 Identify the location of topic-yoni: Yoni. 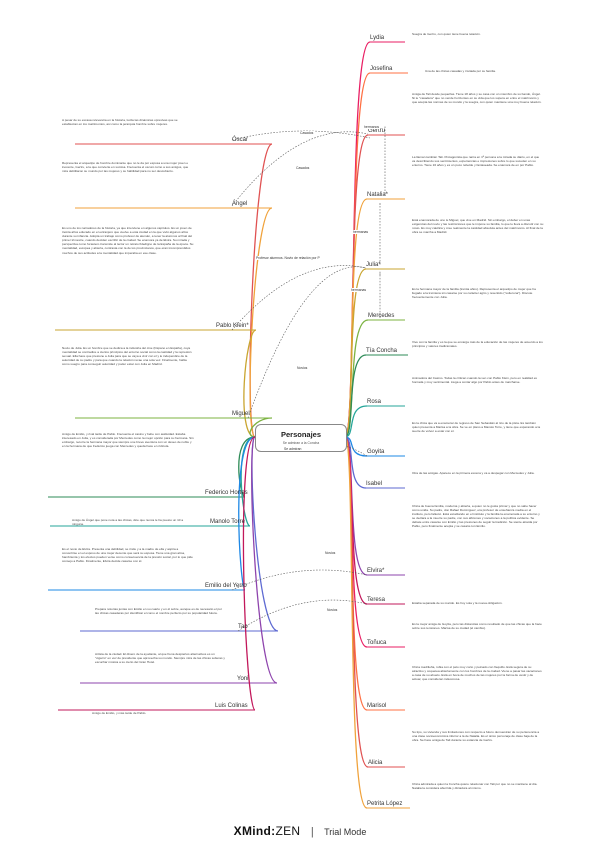
(243, 679).